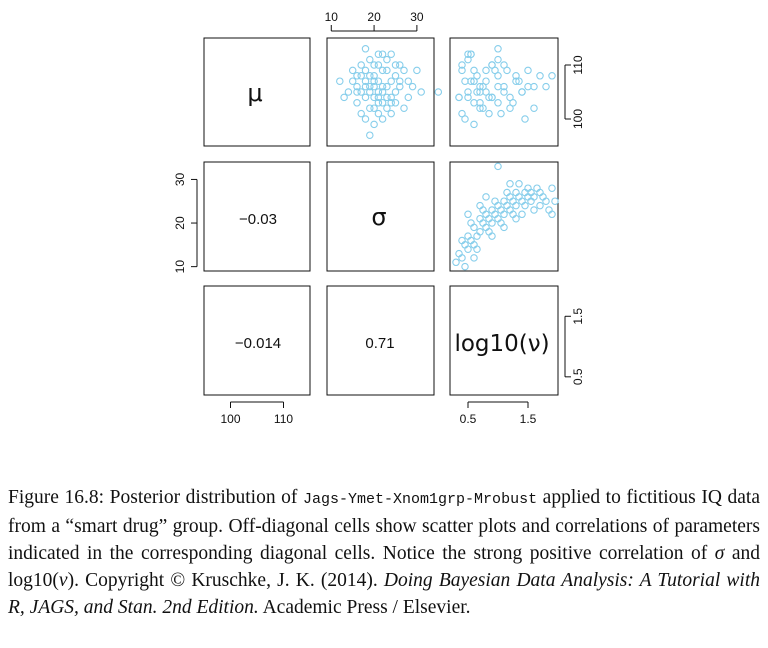 This screenshot has width=768, height=648. I want to click on panel-frame-r2c1, so click(380, 340).